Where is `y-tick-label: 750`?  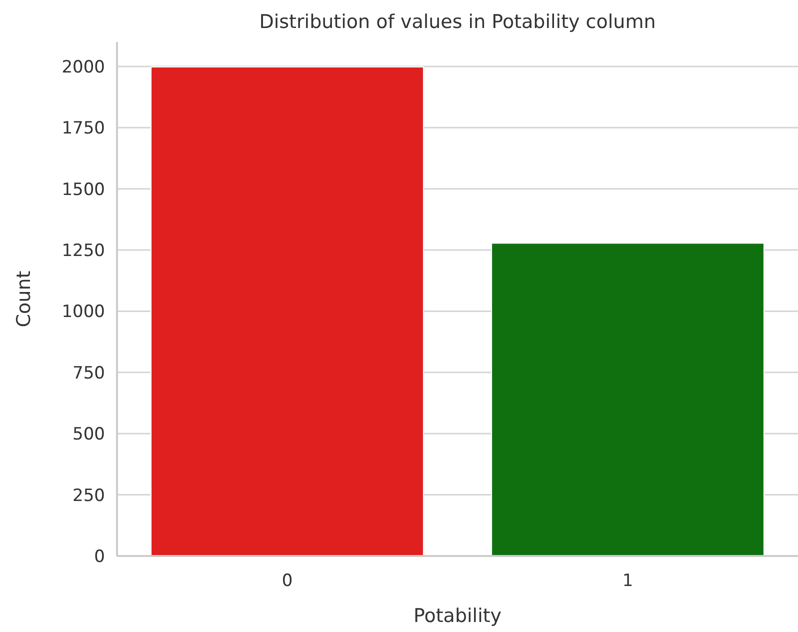
y-tick-label: 750 is located at coordinates (88, 373).